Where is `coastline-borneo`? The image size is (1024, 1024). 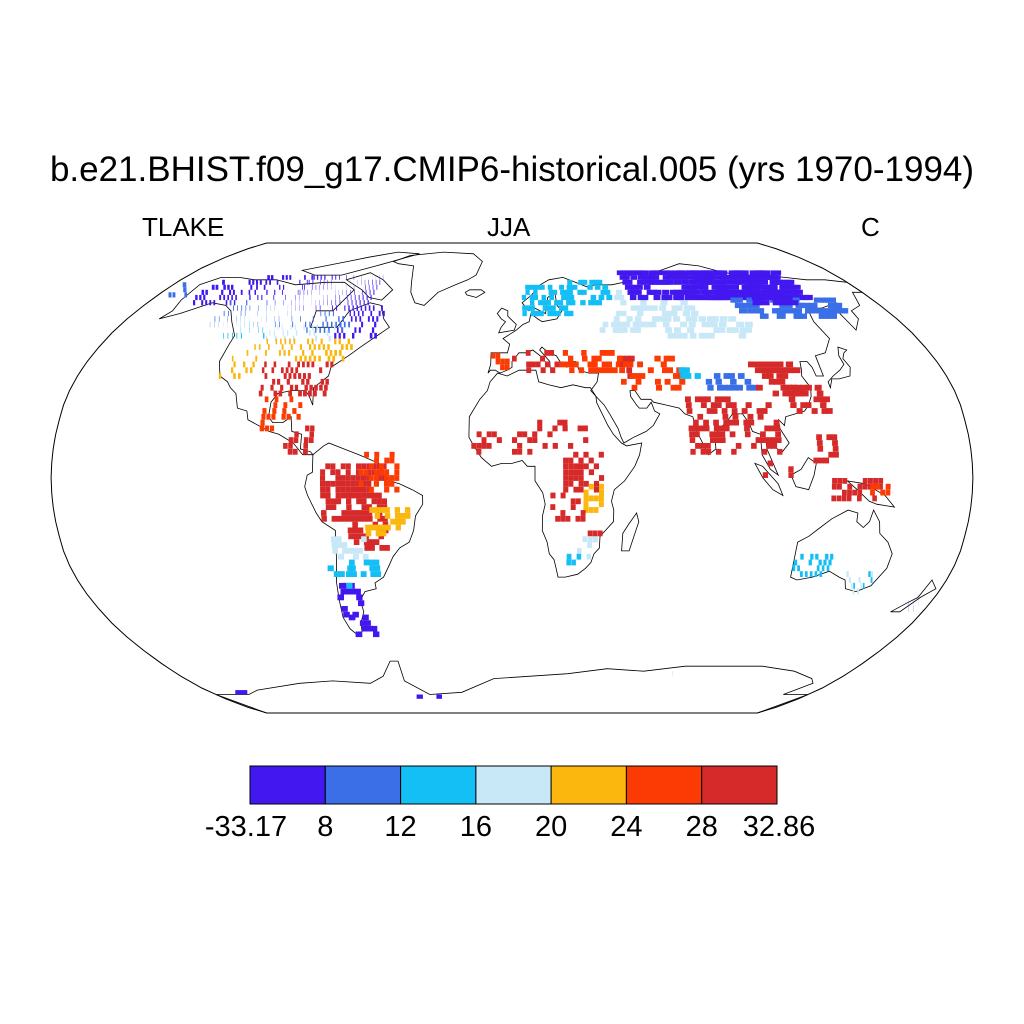 coastline-borneo is located at coordinates (803, 474).